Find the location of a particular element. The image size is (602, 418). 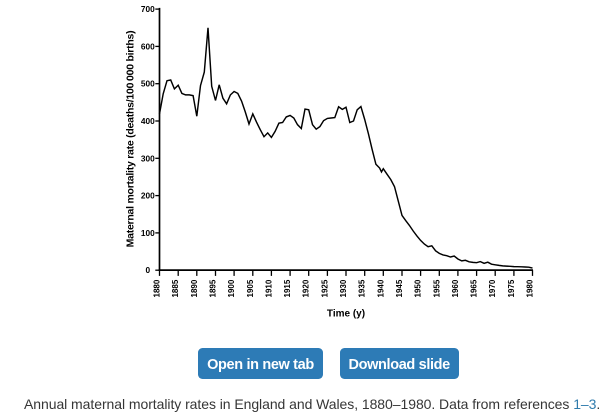

svg-text: 200 is located at coordinates (148, 196).